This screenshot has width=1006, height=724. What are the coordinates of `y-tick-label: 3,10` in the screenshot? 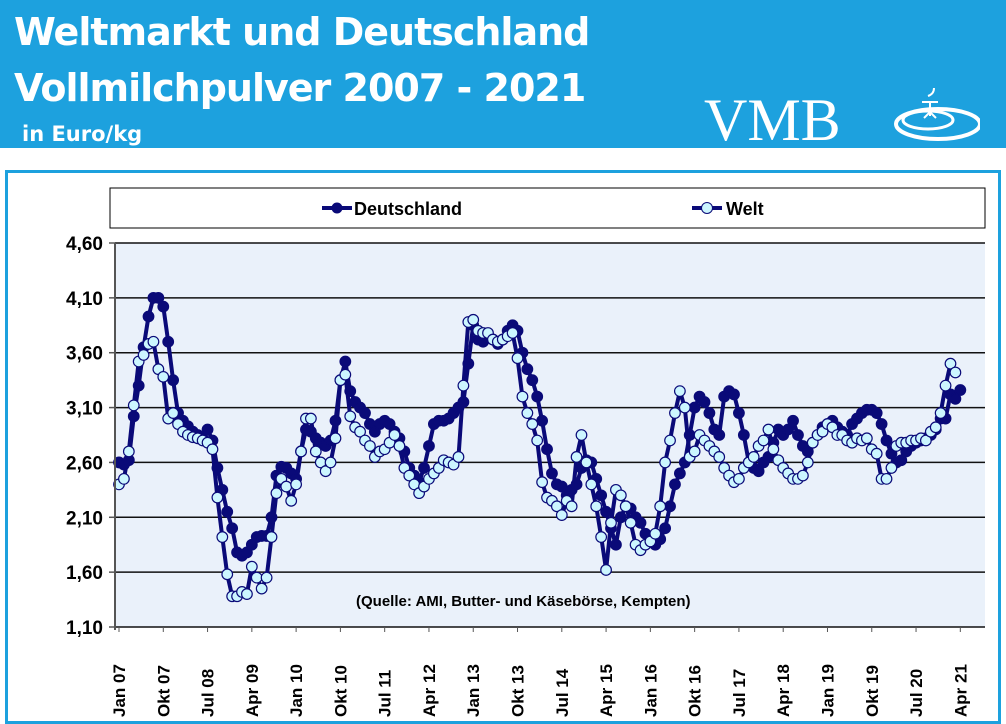 It's located at (84, 409).